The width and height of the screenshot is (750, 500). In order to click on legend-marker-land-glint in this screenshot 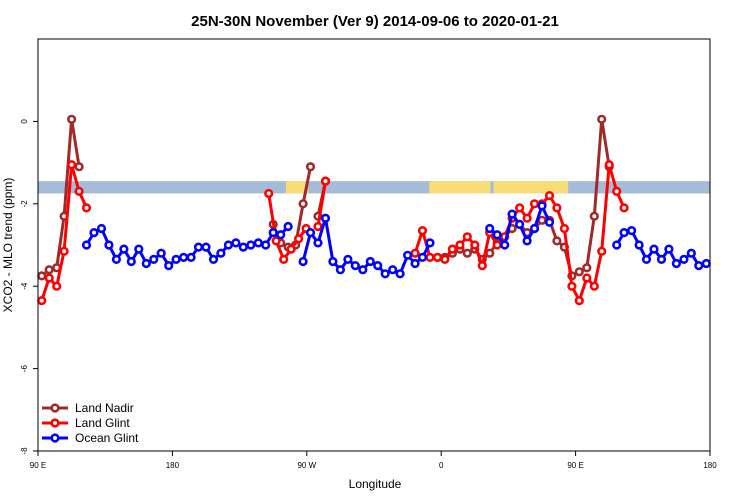, I will do `click(55, 423)`.